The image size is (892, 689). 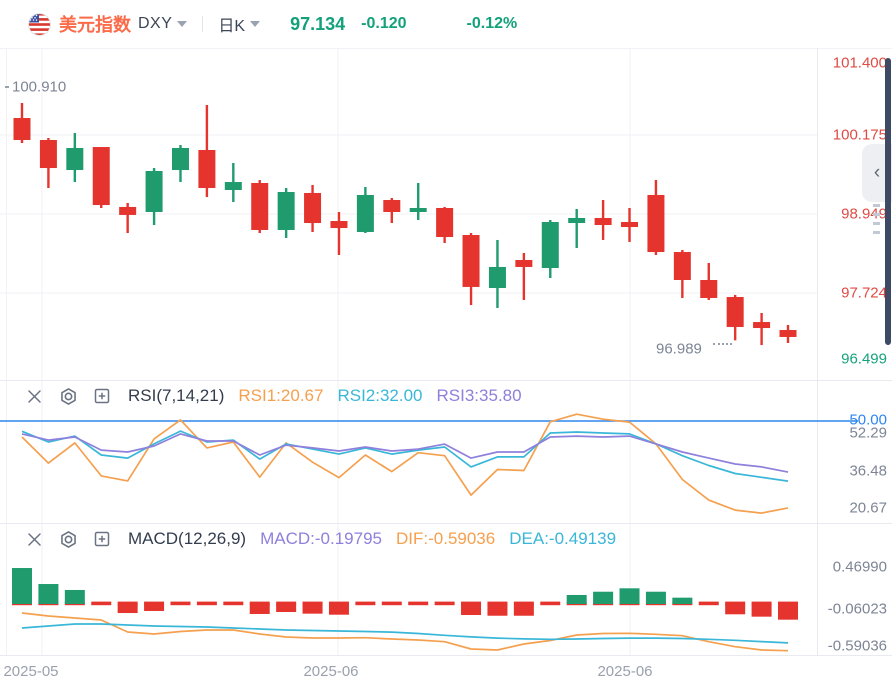 I want to click on rsi-title: RSI(7,14,21), so click(x=176, y=395).